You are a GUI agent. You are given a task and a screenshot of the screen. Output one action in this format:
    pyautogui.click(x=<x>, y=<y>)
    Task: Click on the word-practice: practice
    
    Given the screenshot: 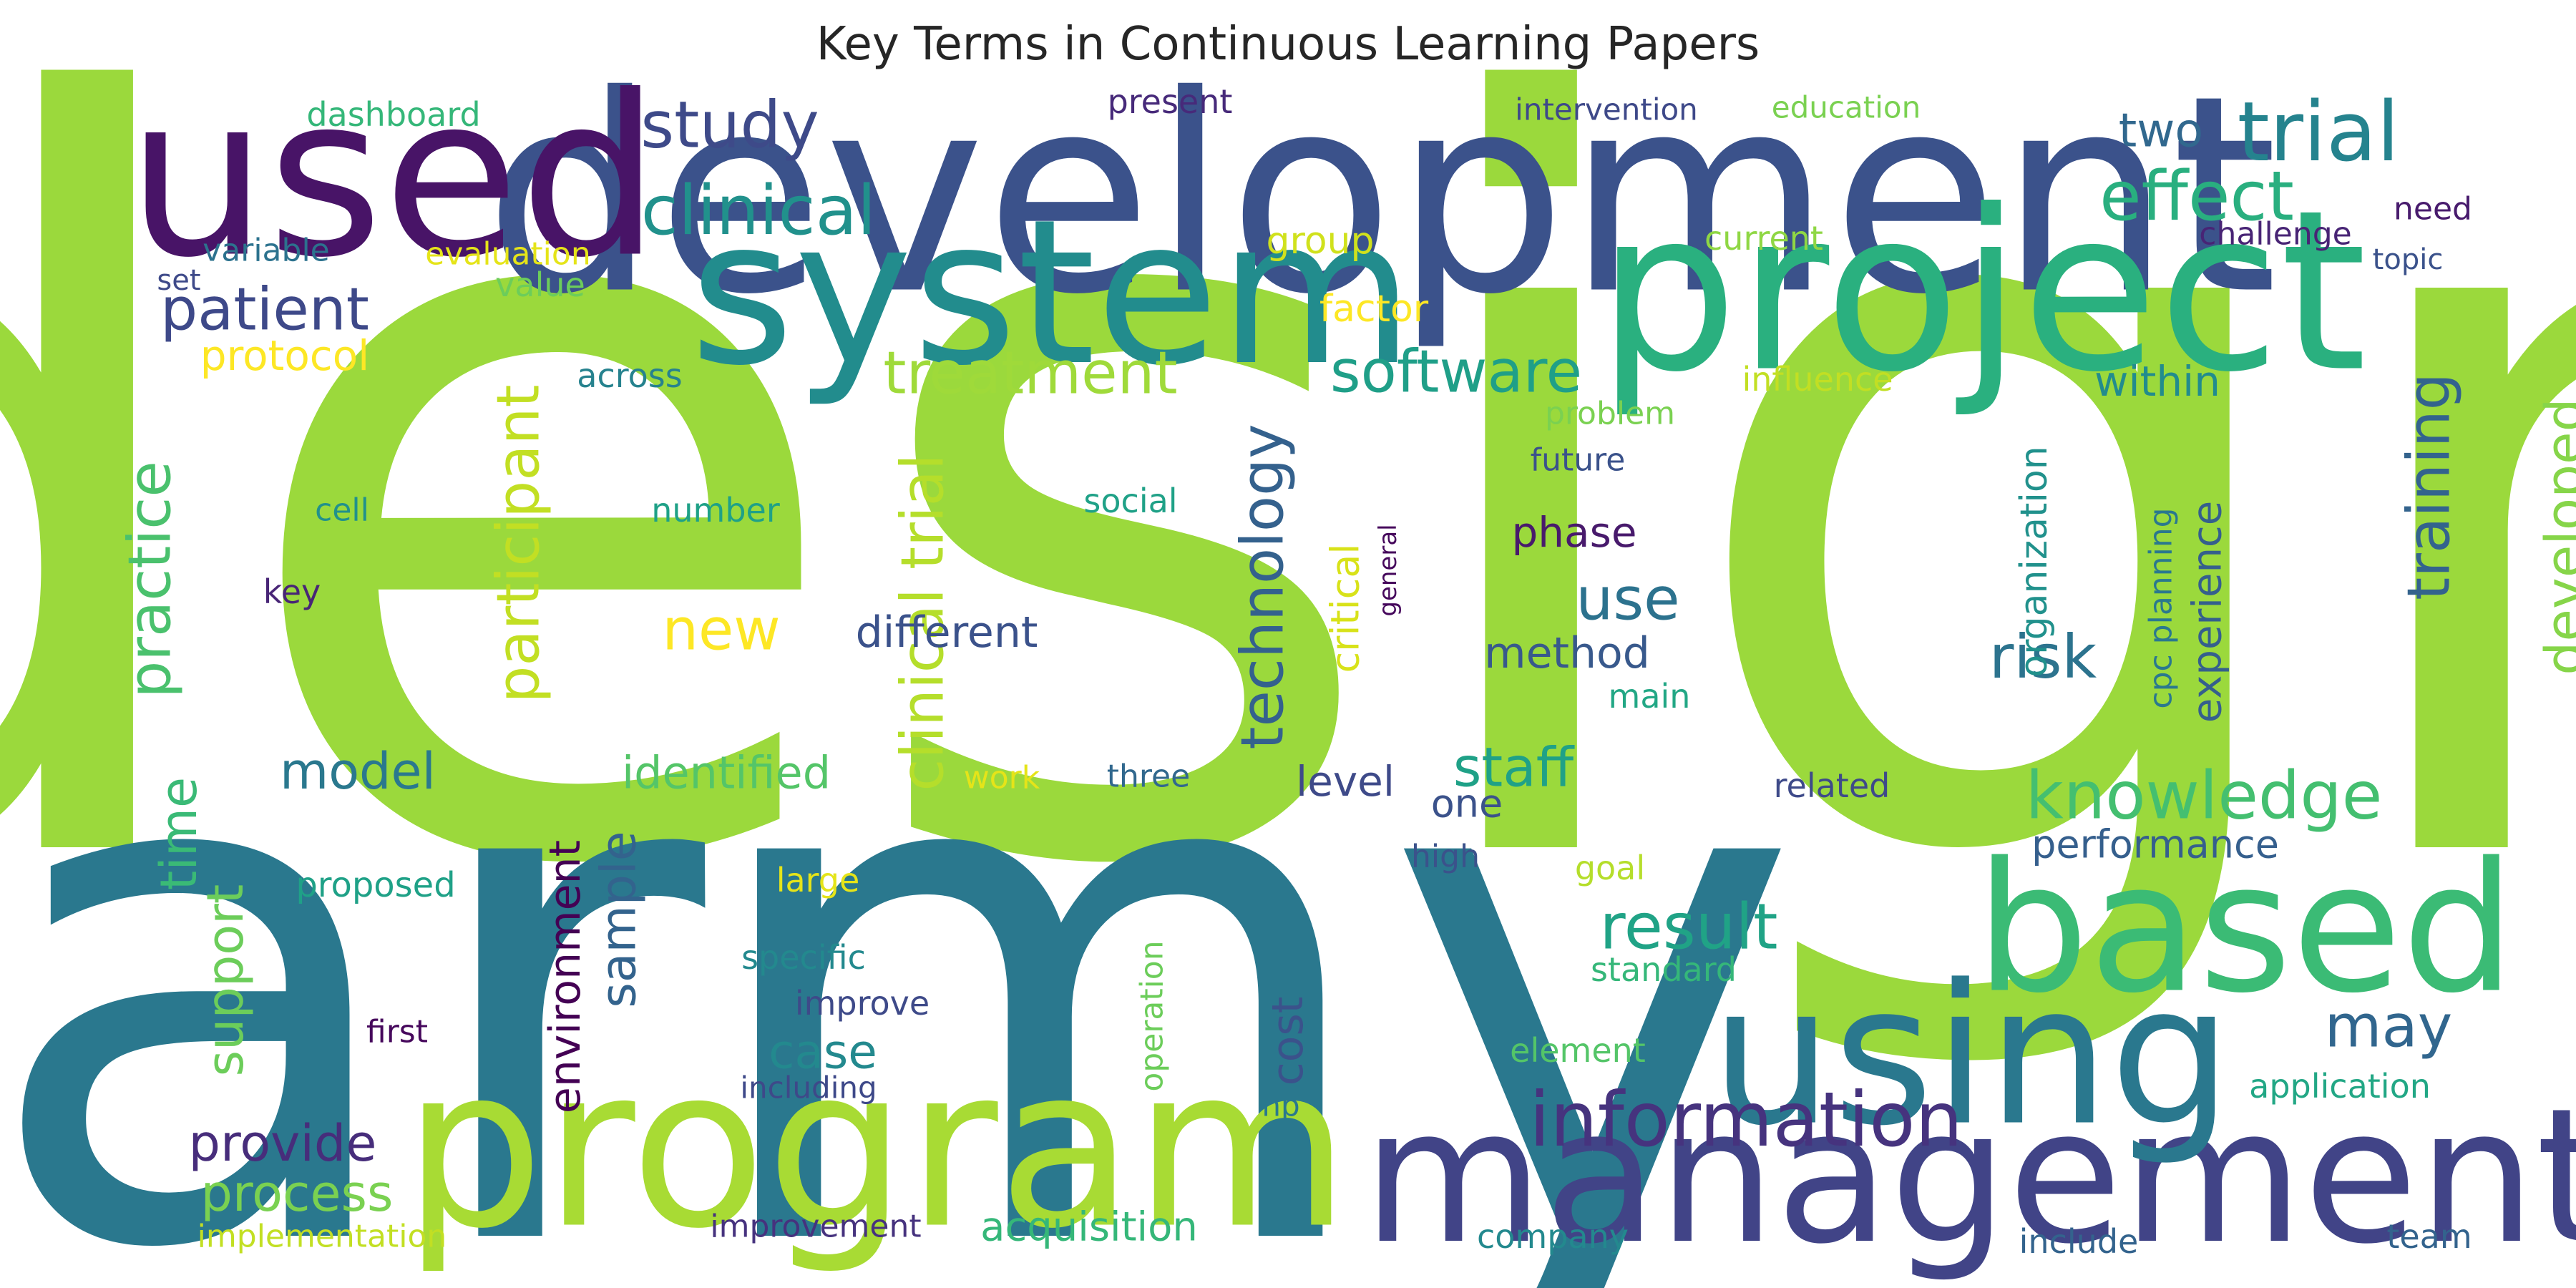 What is the action you would take?
    pyautogui.click(x=151, y=579)
    